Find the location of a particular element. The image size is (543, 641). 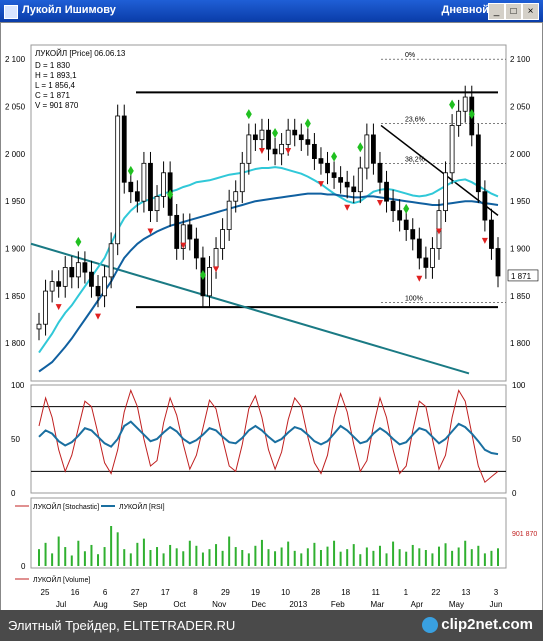

volume-tick: 0 is located at coordinates (23, 566).